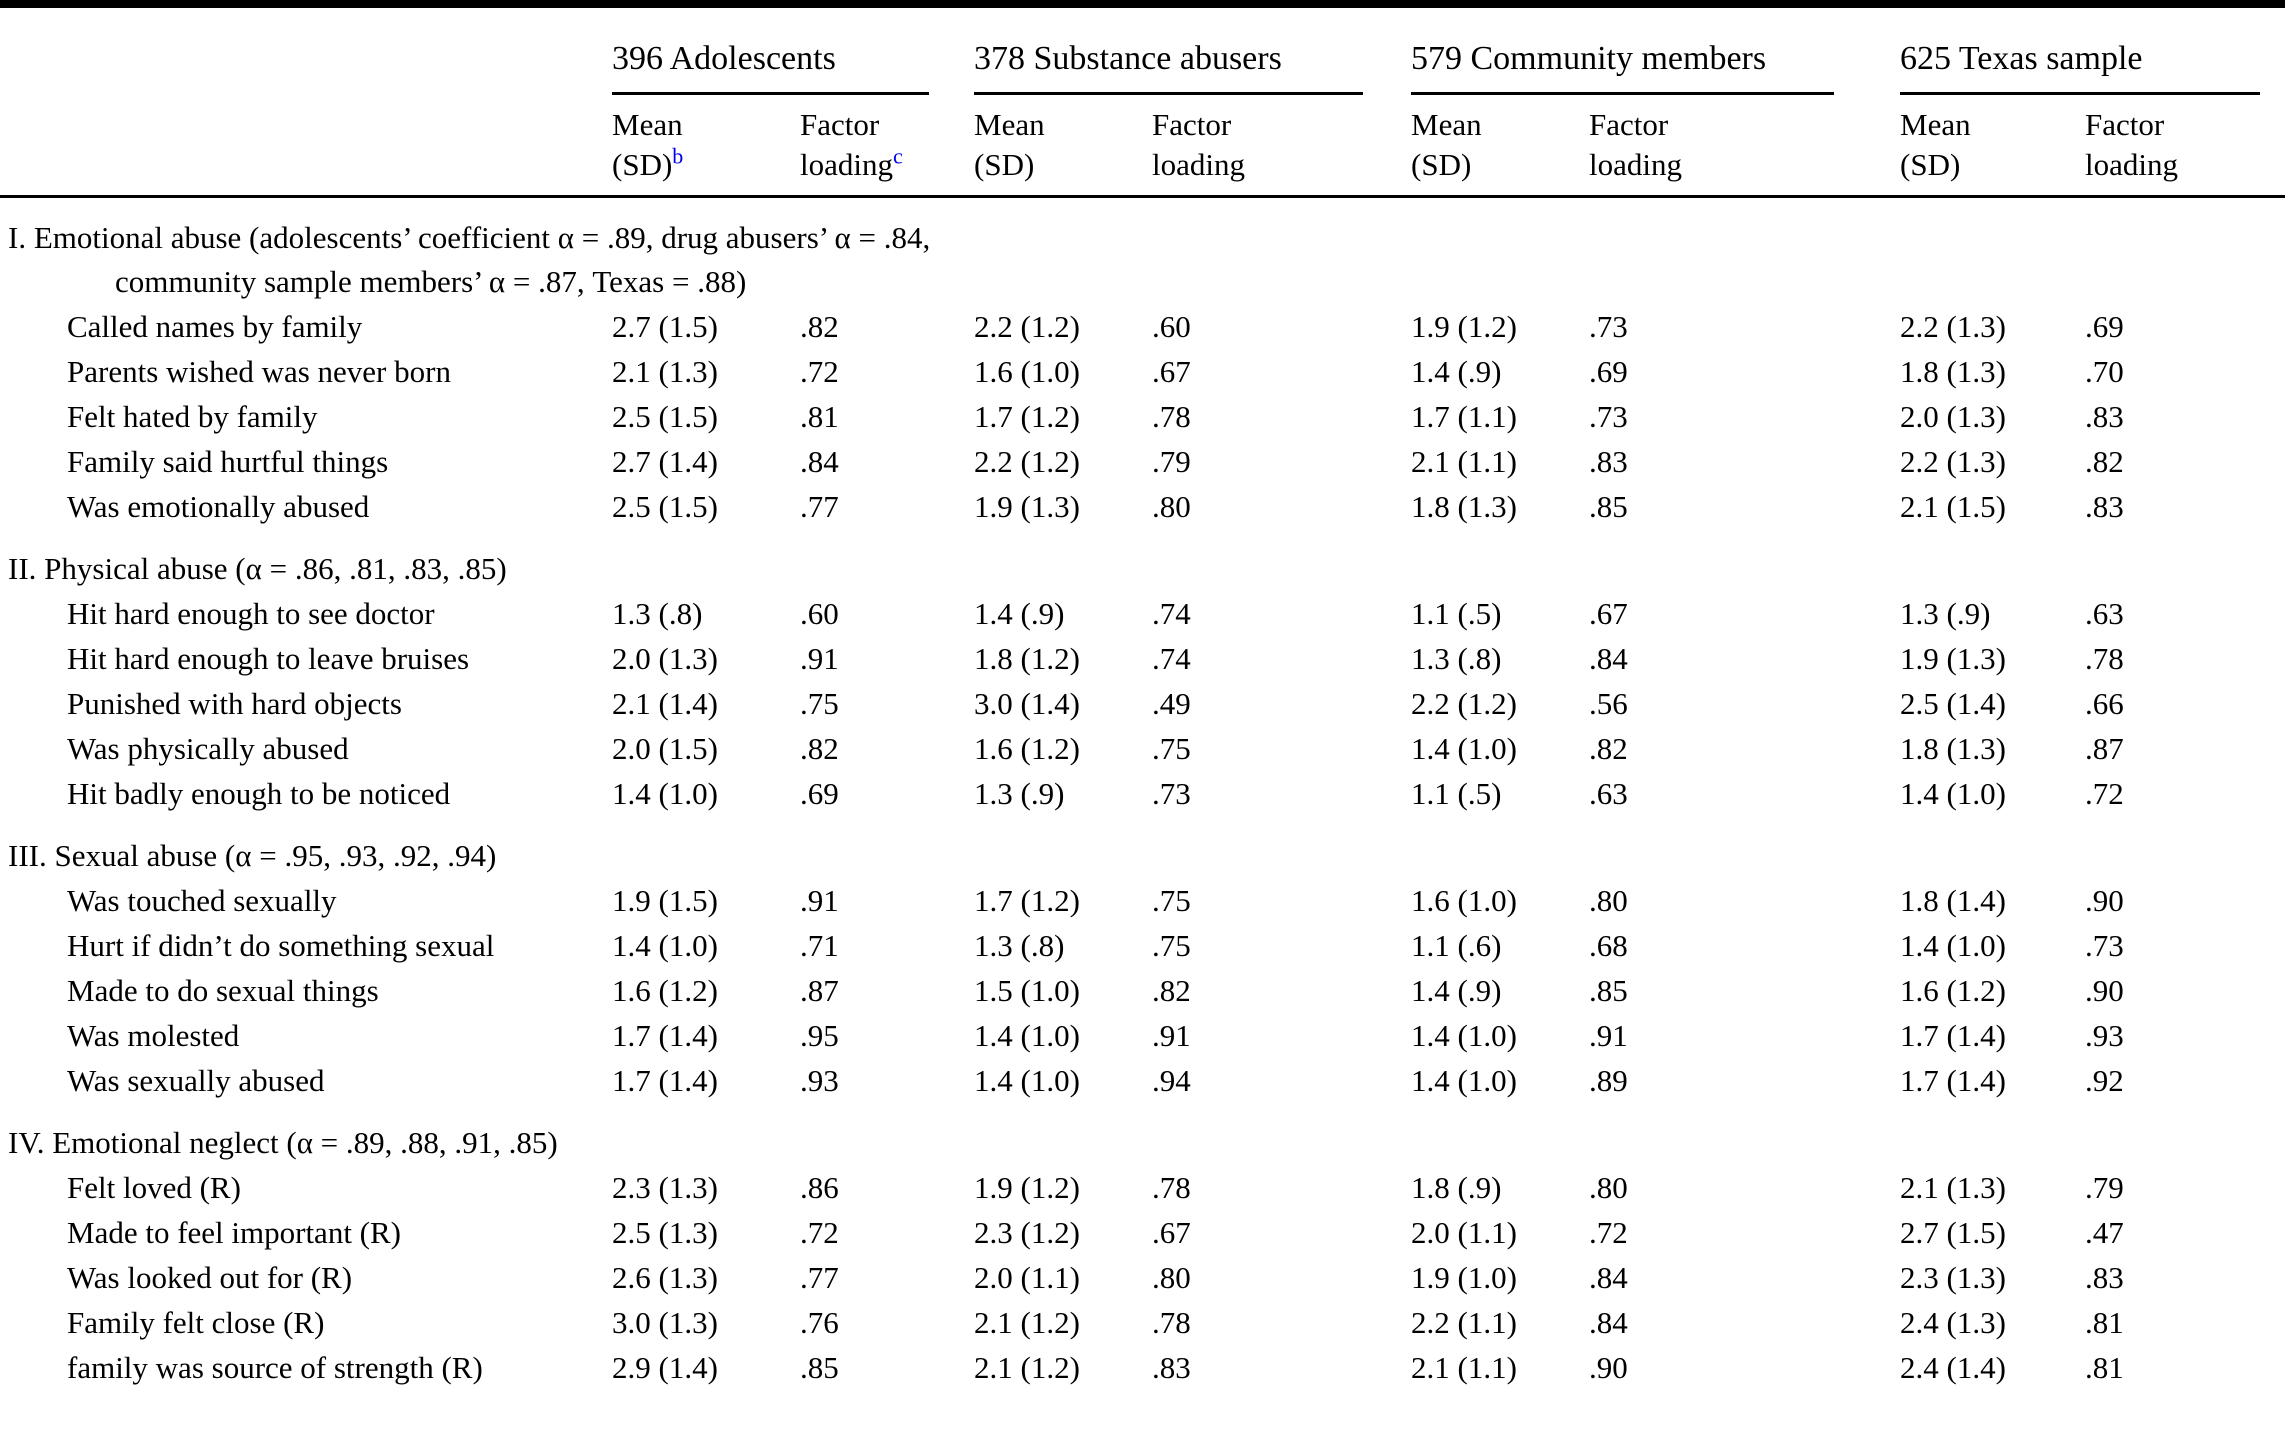 The image size is (2285, 1438). I want to click on group-label: 396 Adolescents, so click(724, 58).